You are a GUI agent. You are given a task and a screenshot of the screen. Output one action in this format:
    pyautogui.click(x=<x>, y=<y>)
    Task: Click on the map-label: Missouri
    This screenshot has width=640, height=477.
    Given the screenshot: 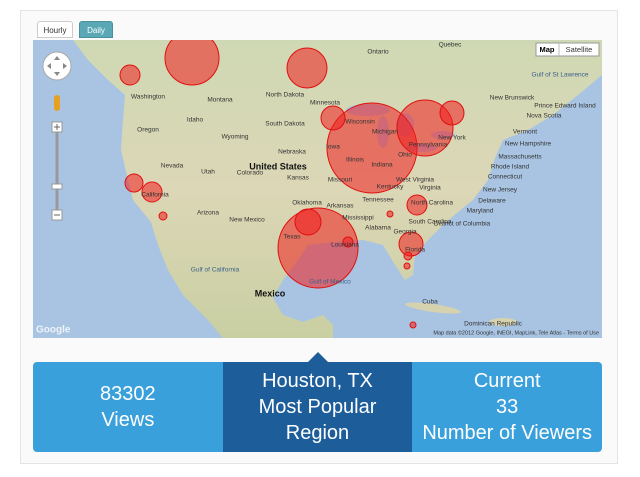 What is the action you would take?
    pyautogui.click(x=340, y=180)
    